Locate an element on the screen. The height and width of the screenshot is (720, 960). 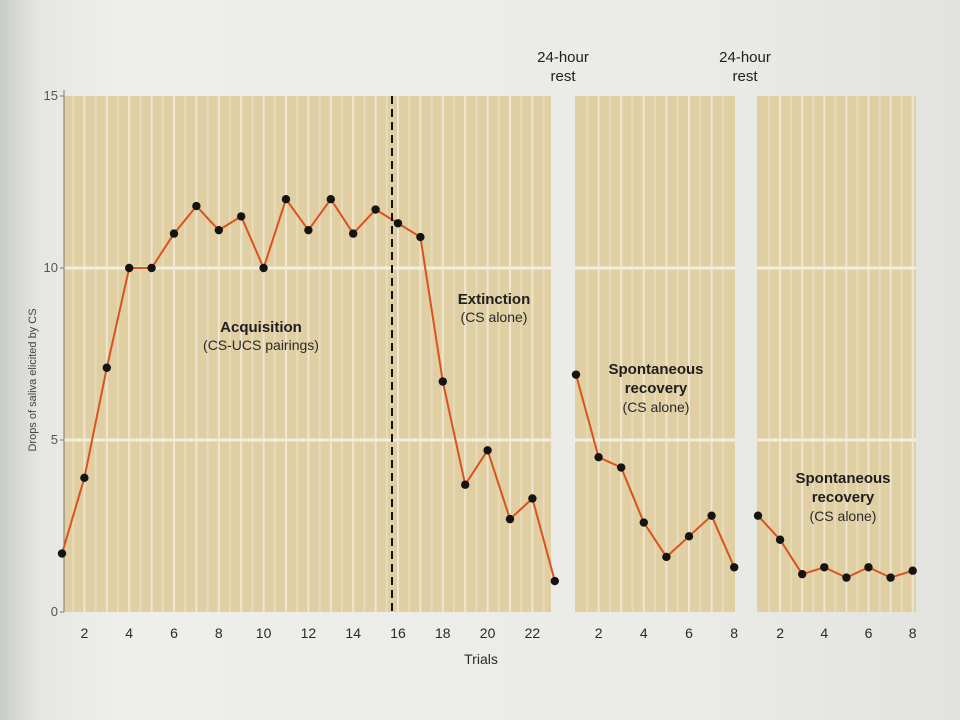
annotation-recovery2-title2: recovery is located at coordinates (843, 497).